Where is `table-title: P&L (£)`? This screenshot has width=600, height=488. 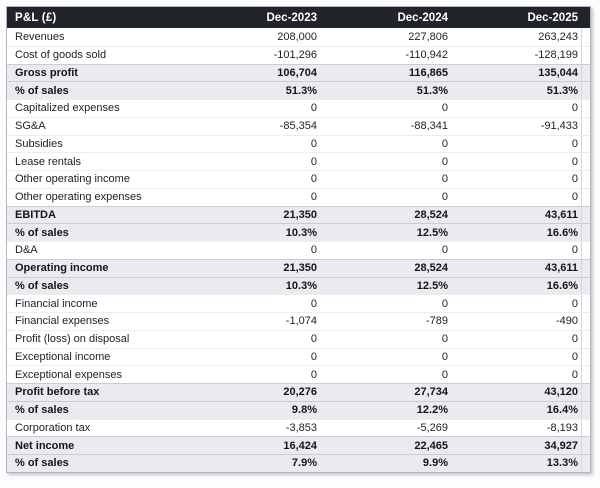
table-title: P&L (£) is located at coordinates (36, 17).